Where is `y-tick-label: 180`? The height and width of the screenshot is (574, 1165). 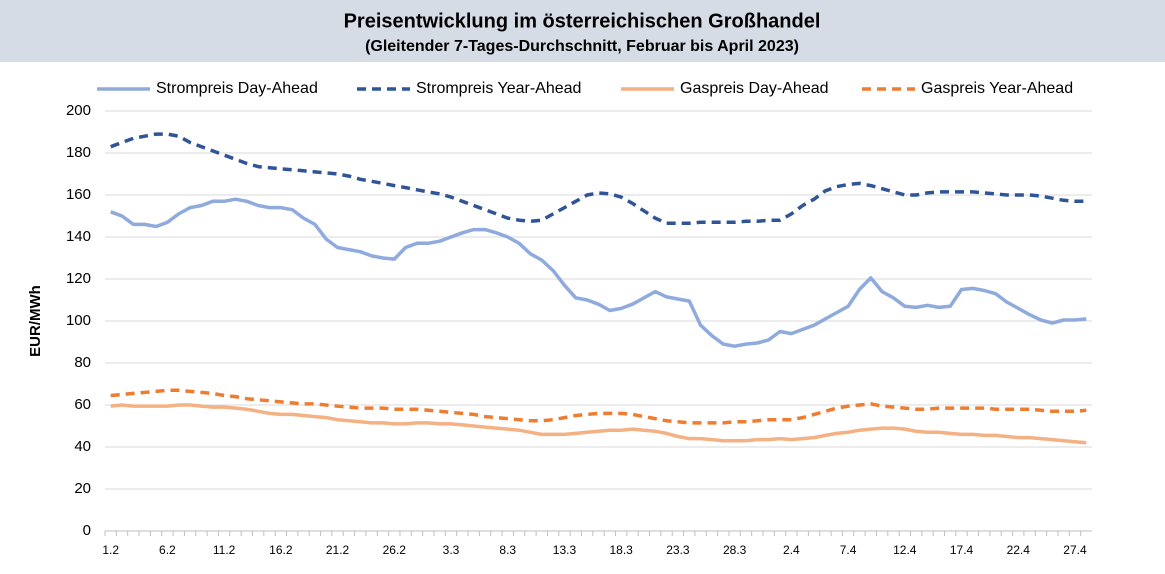 y-tick-label: 180 is located at coordinates (78, 152).